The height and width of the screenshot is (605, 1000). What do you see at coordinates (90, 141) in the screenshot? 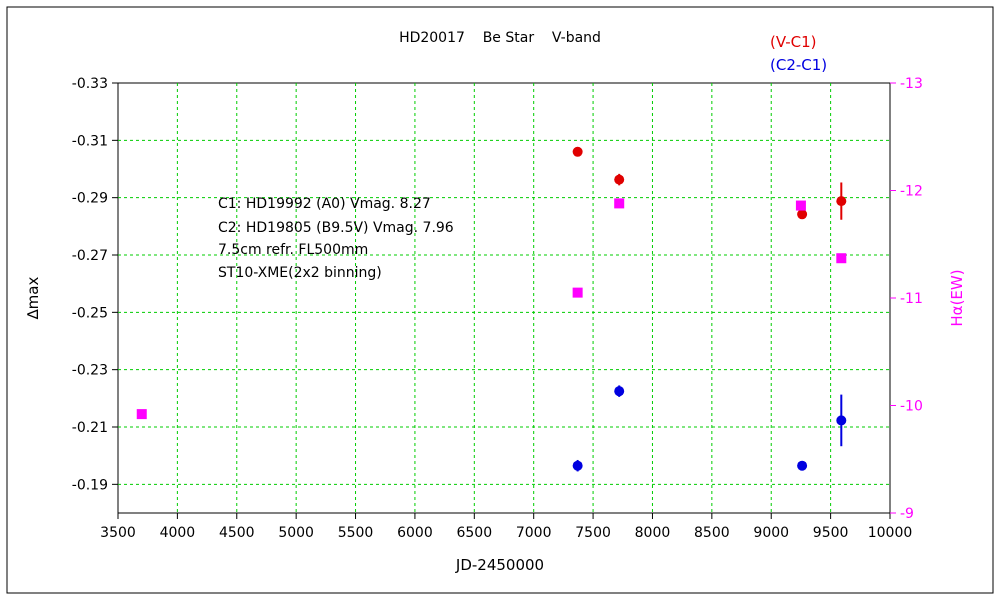
I see `left-y-tick-label: -0.31` at bounding box center [90, 141].